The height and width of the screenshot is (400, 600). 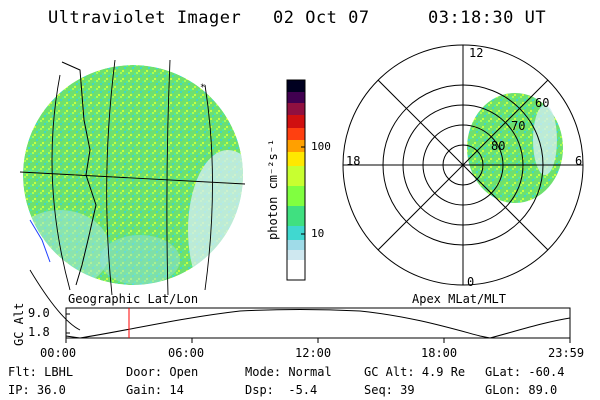 I want to click on colorbar-axis-label: photon cm⁻²s⁻¹, so click(x=273, y=189).